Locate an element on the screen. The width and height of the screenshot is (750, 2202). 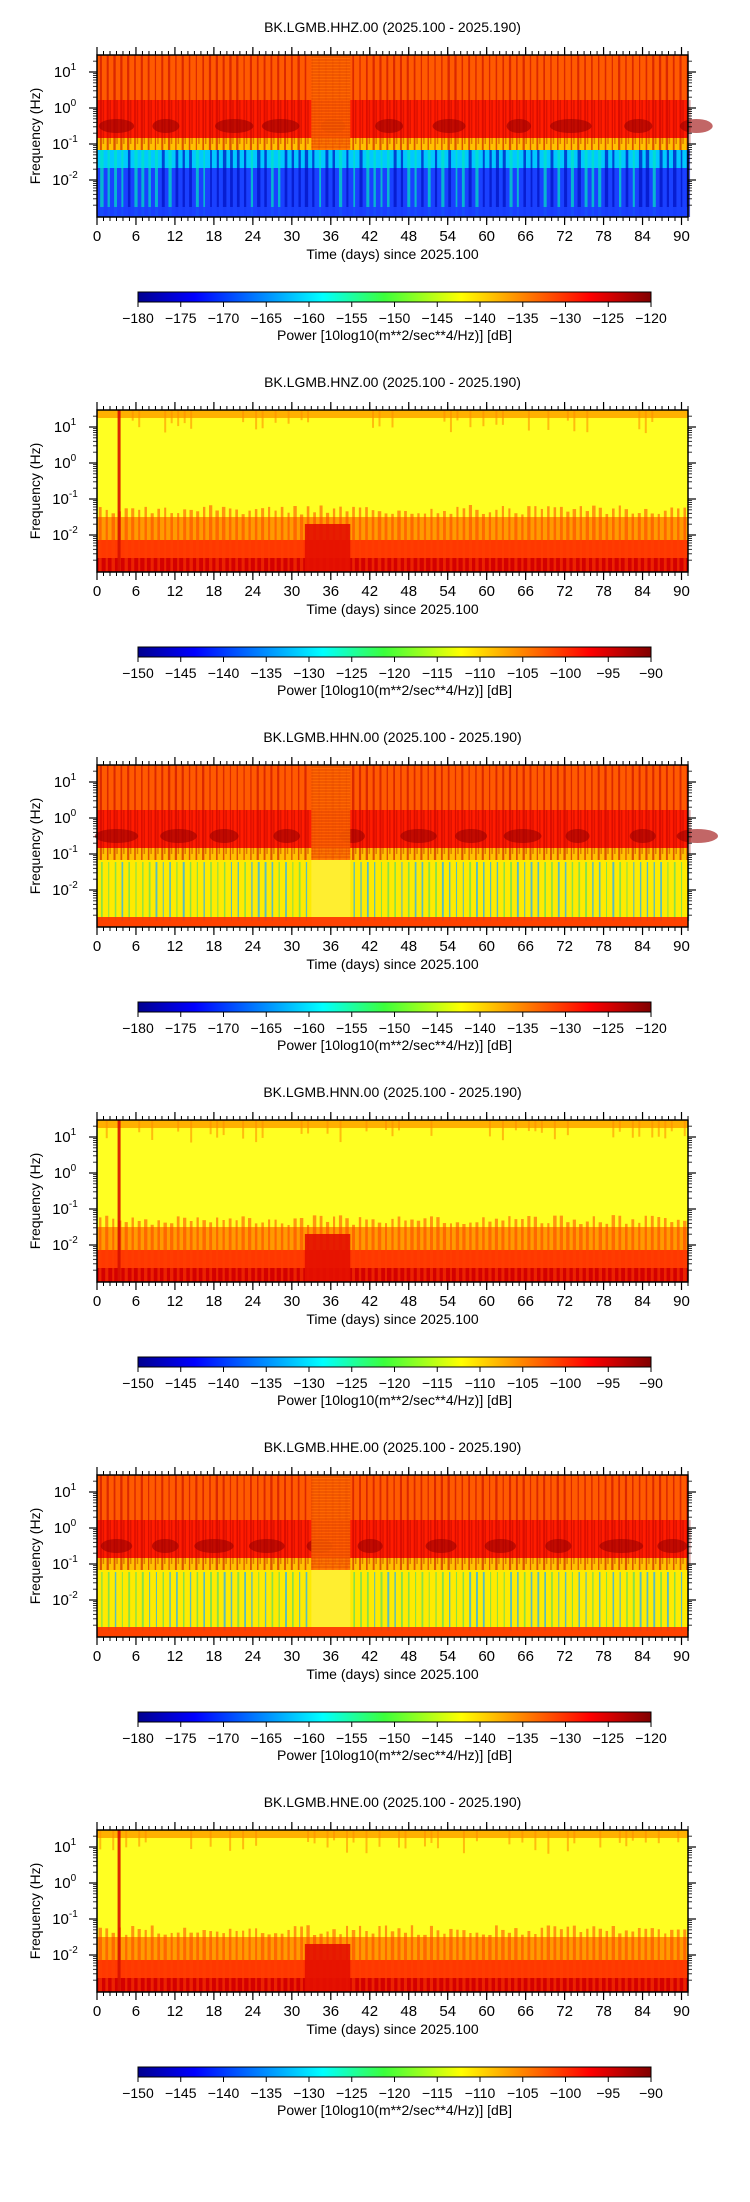
colorbar-tick-label: −110 is located at coordinates (480, 1383).